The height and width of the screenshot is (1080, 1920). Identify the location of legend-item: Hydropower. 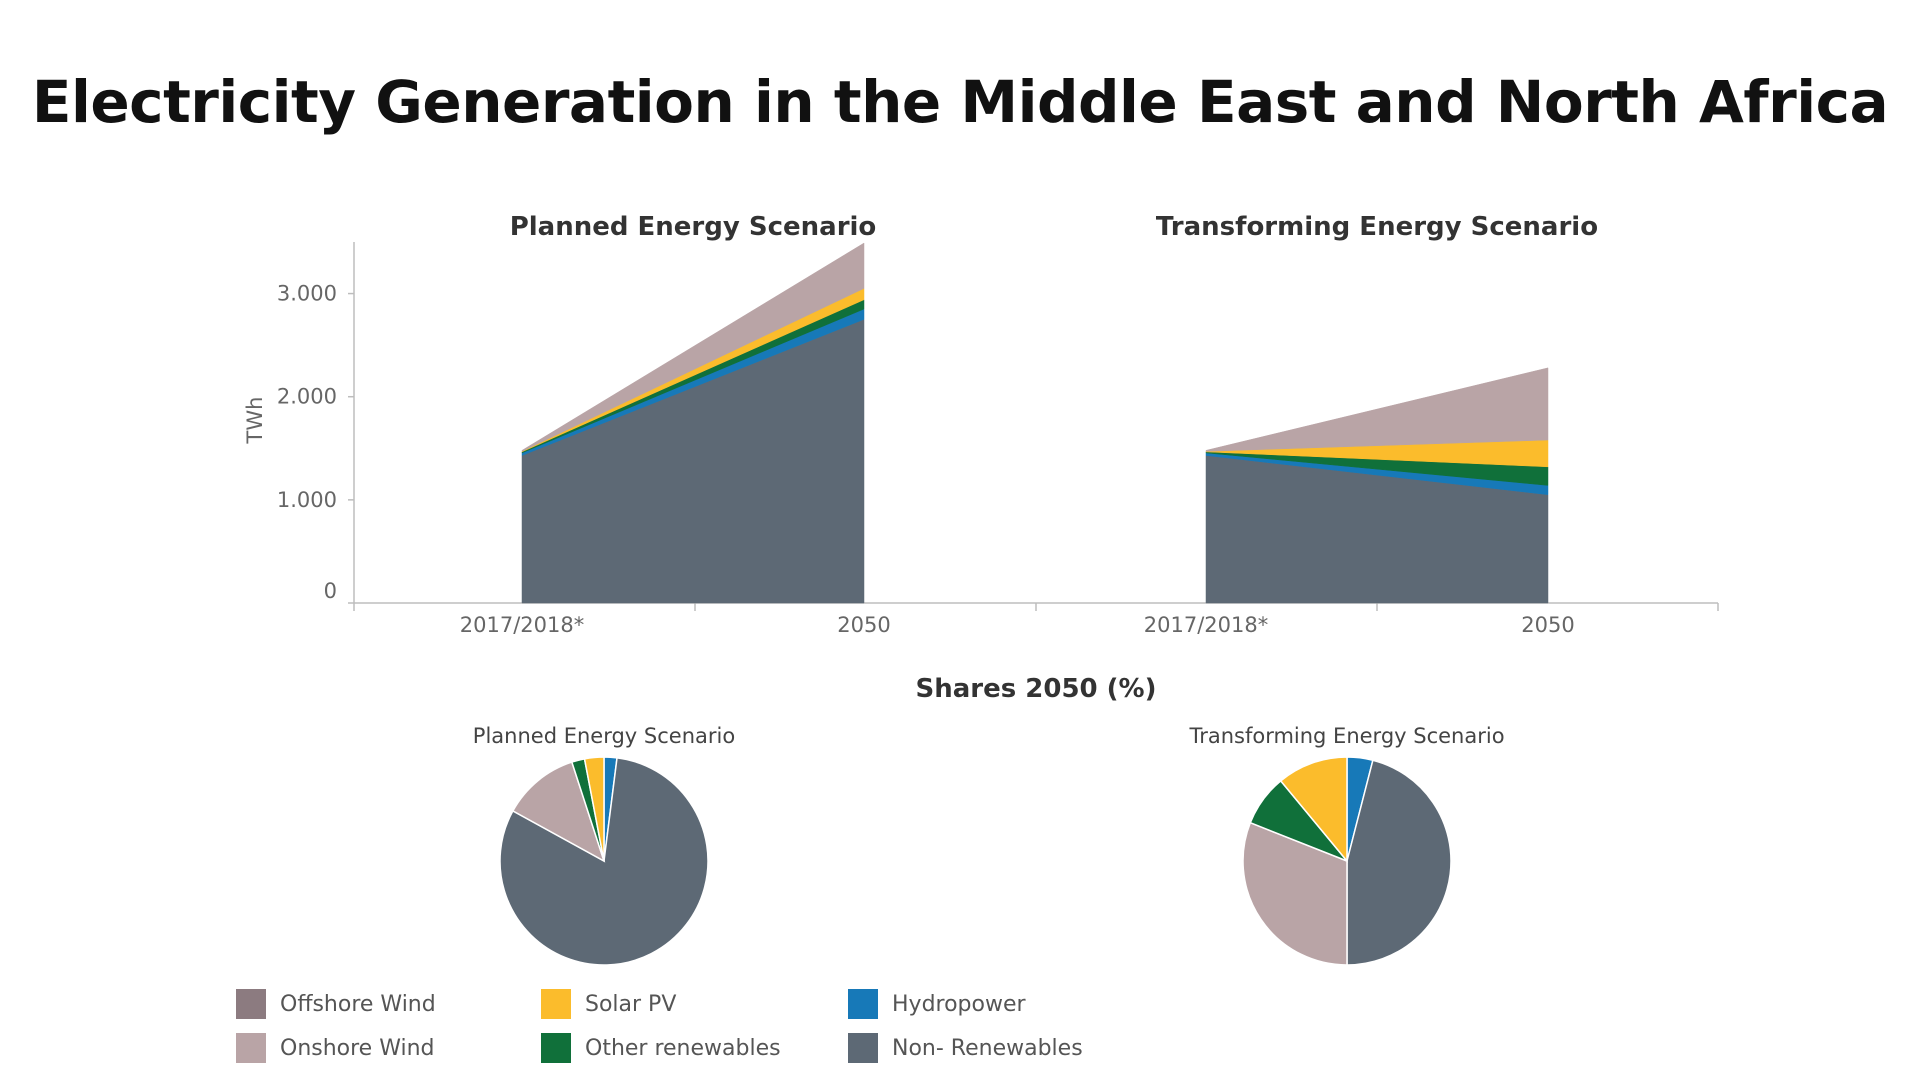
(998, 1004).